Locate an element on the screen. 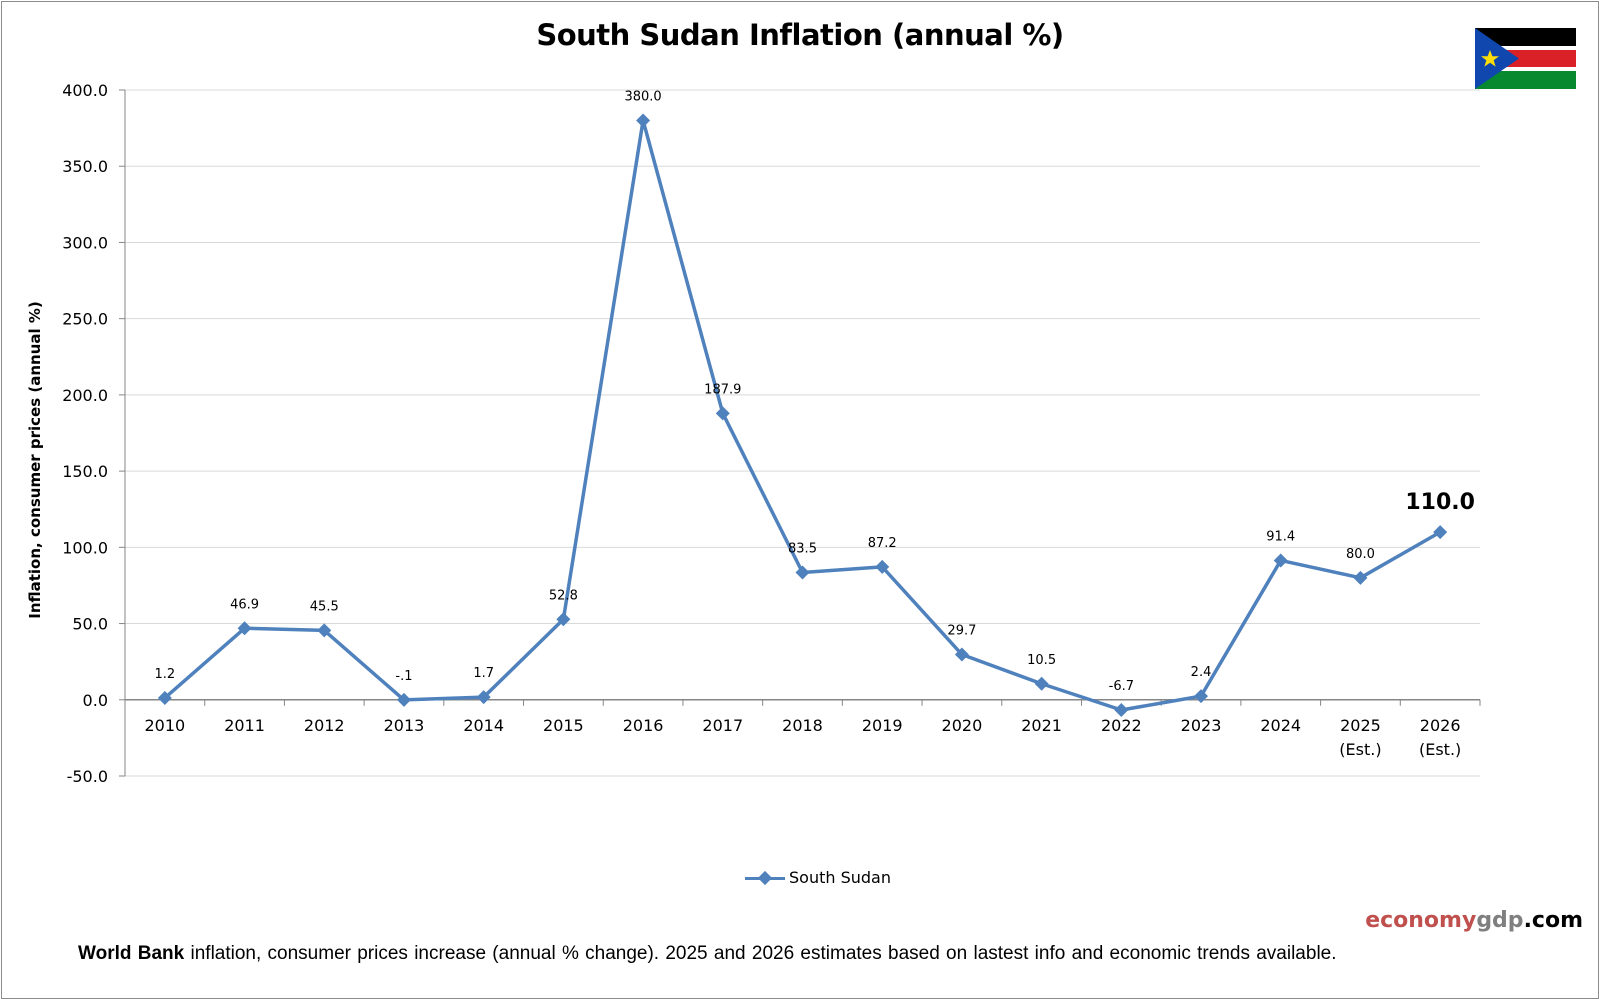  x-tick-label: 2010 is located at coordinates (164, 725).